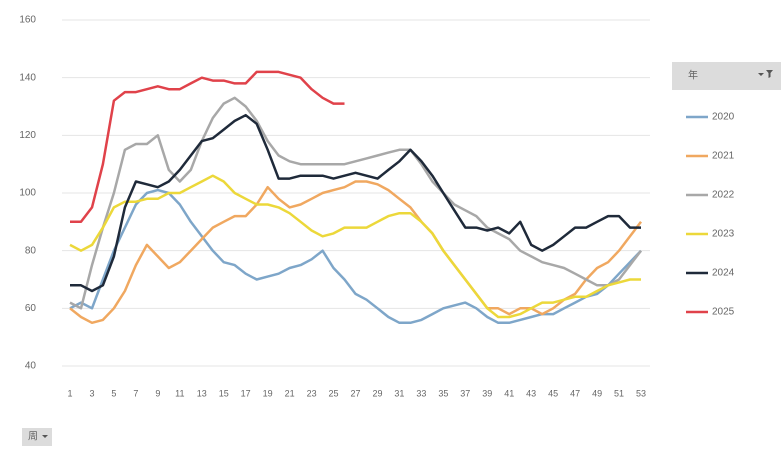 This screenshot has width=781, height=459. I want to click on filter-icon, so click(765, 74).